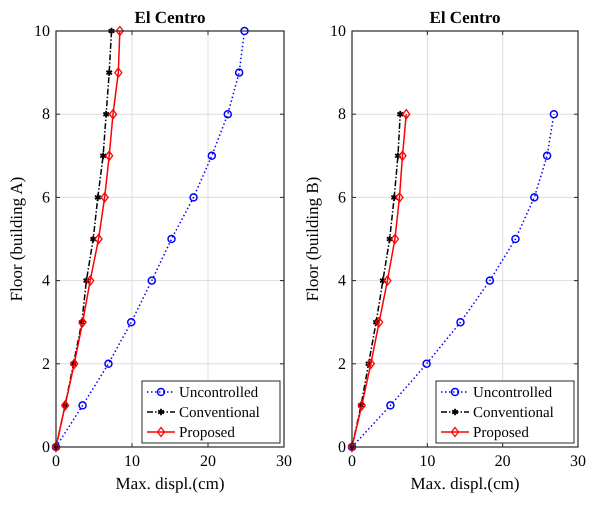 The image size is (595, 507). I want to click on y-axis-title: Floor (building B), so click(312, 239).